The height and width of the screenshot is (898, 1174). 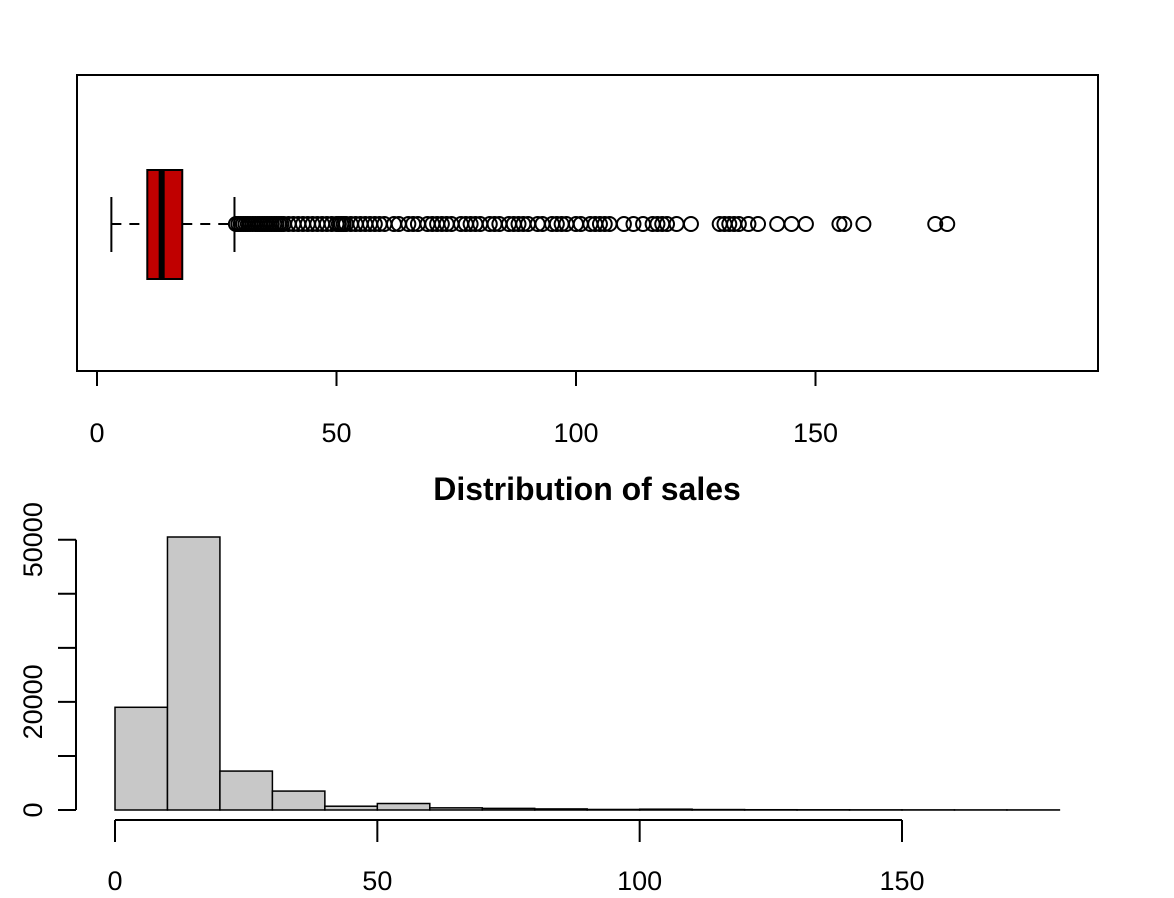 What do you see at coordinates (575, 433) in the screenshot?
I see `boxplot-x-tick-label: 100` at bounding box center [575, 433].